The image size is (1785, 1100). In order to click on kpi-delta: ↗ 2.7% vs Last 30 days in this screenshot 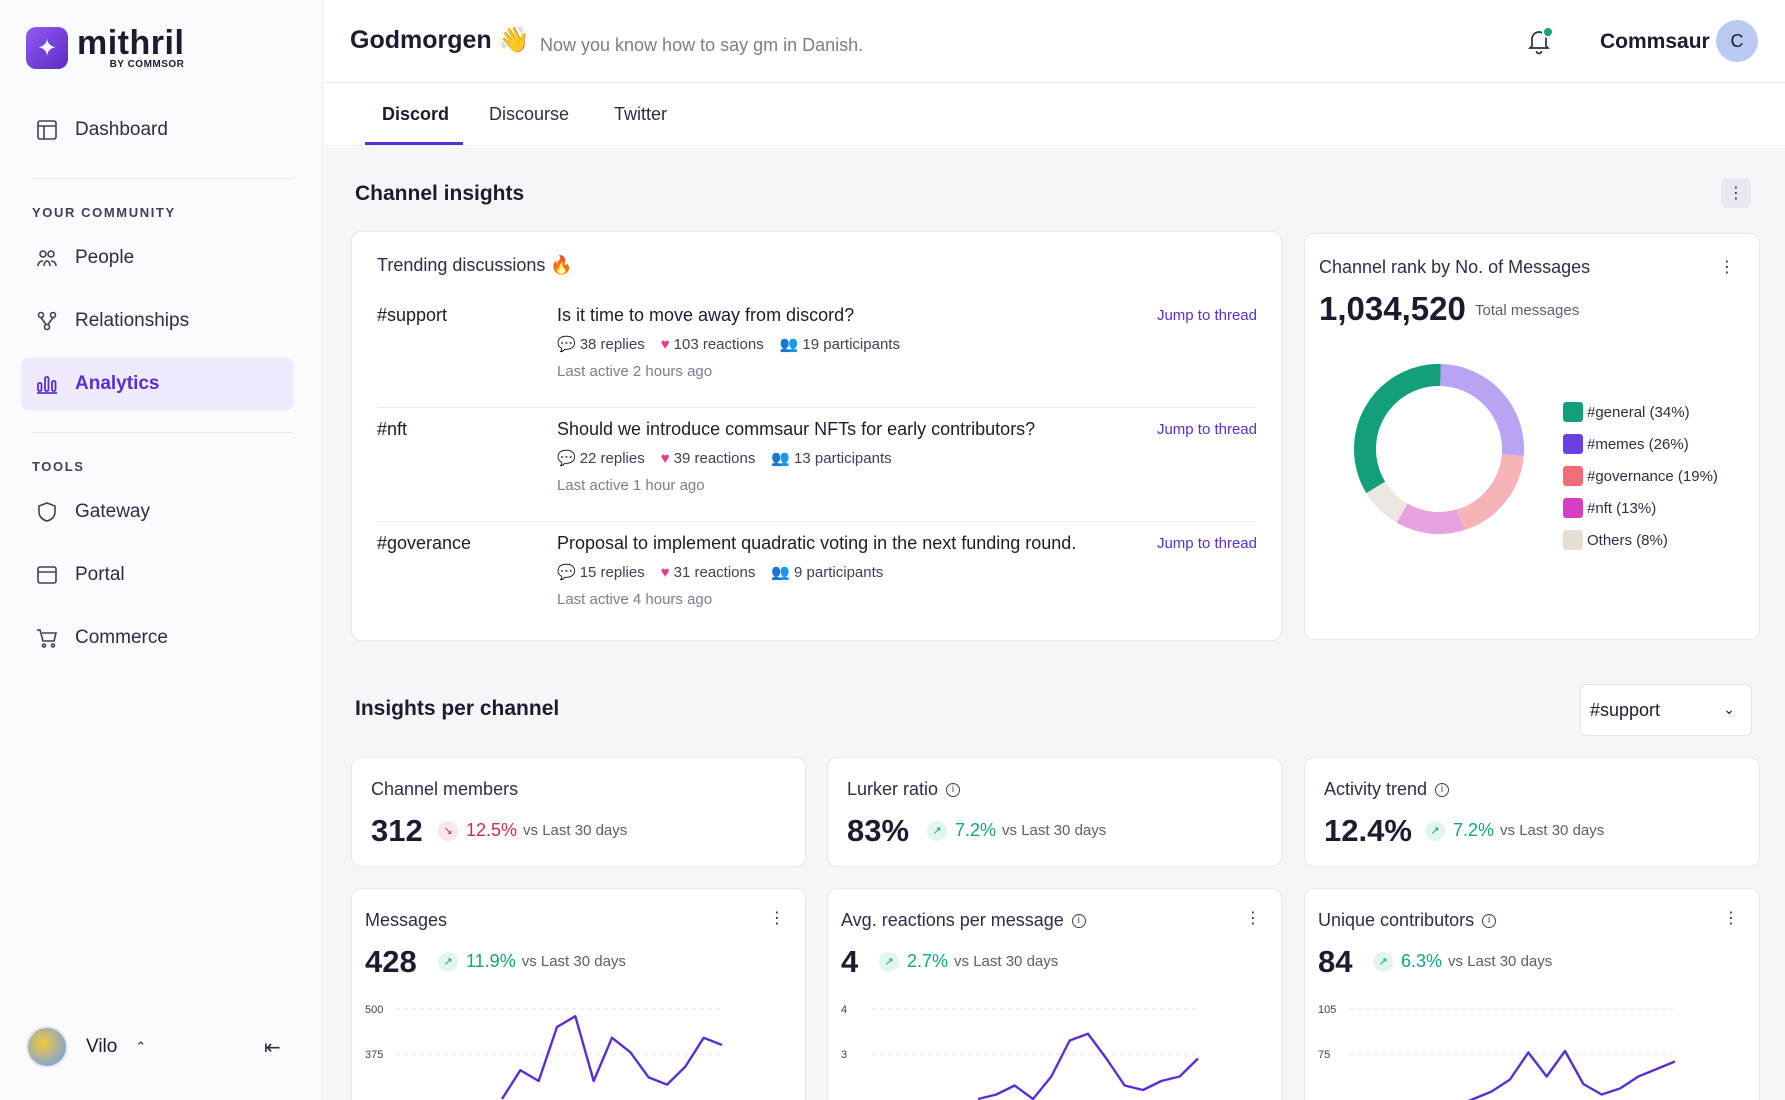, I will do `click(968, 961)`.